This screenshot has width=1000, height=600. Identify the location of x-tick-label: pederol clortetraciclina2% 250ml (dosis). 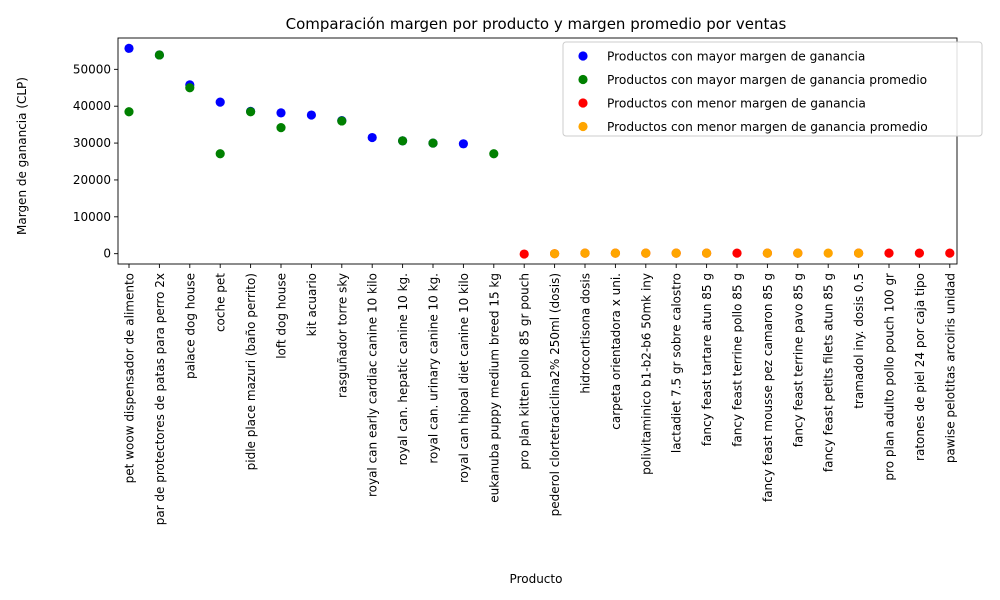
(555, 394).